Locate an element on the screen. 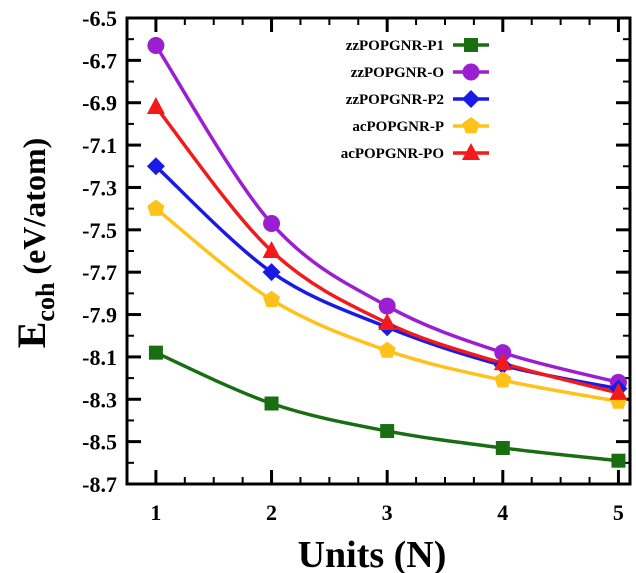 The image size is (636, 573). y-tick-label: -7.3 is located at coordinates (99, 187).